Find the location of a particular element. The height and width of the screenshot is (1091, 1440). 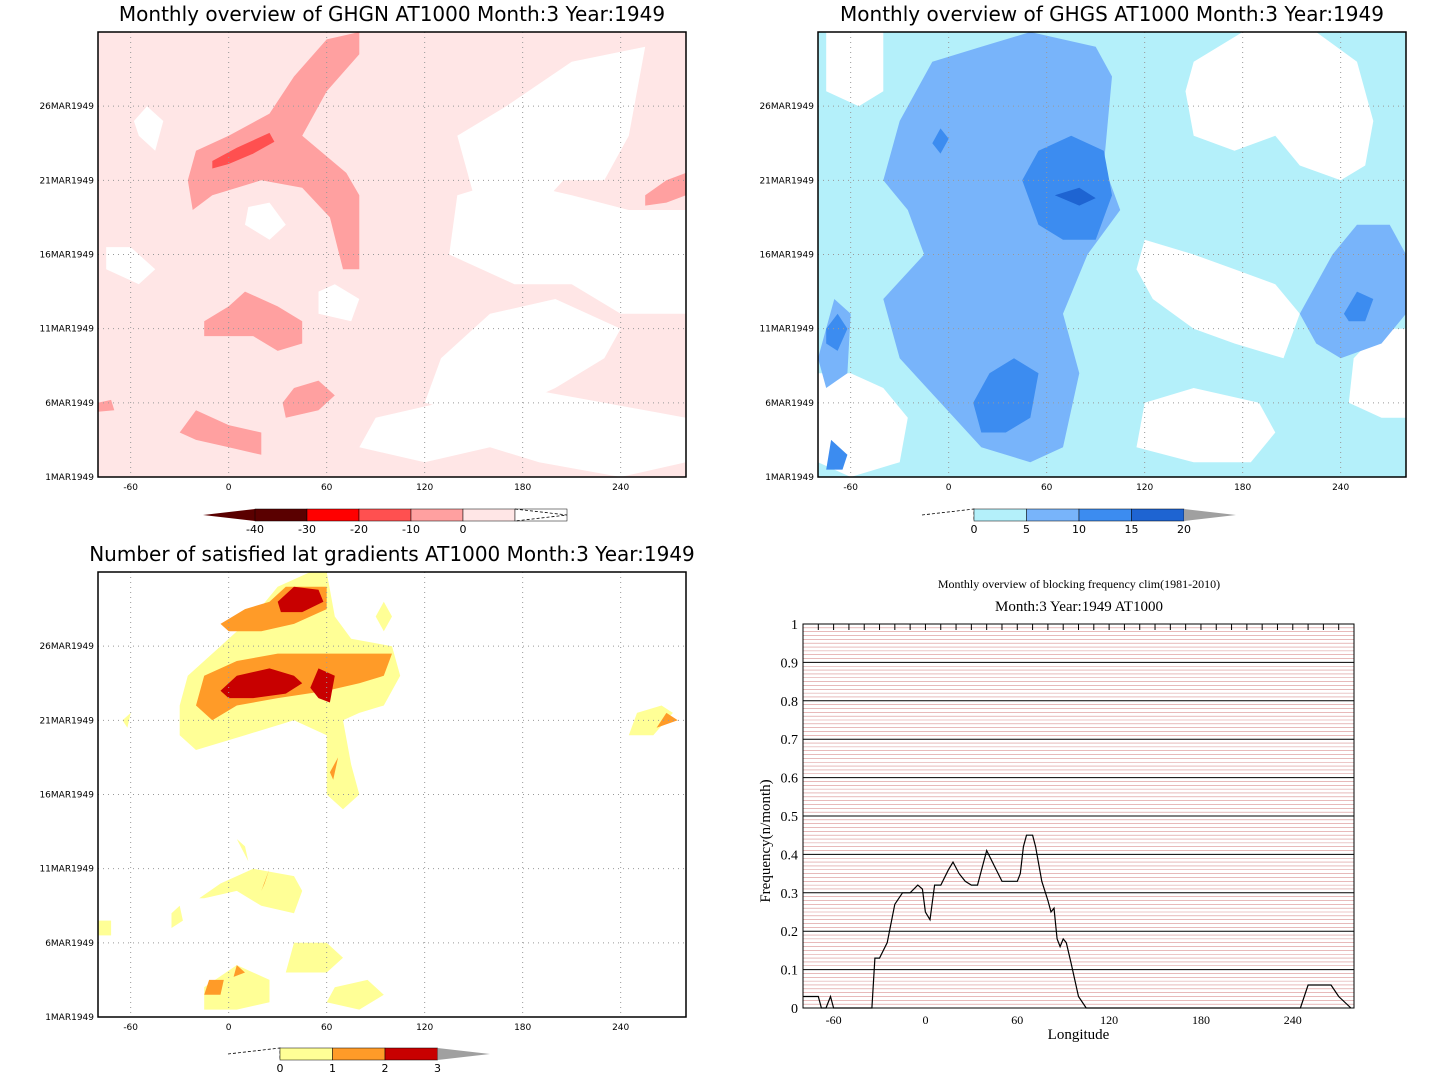

y-tick-label: 0.2 is located at coordinates (790, 932).